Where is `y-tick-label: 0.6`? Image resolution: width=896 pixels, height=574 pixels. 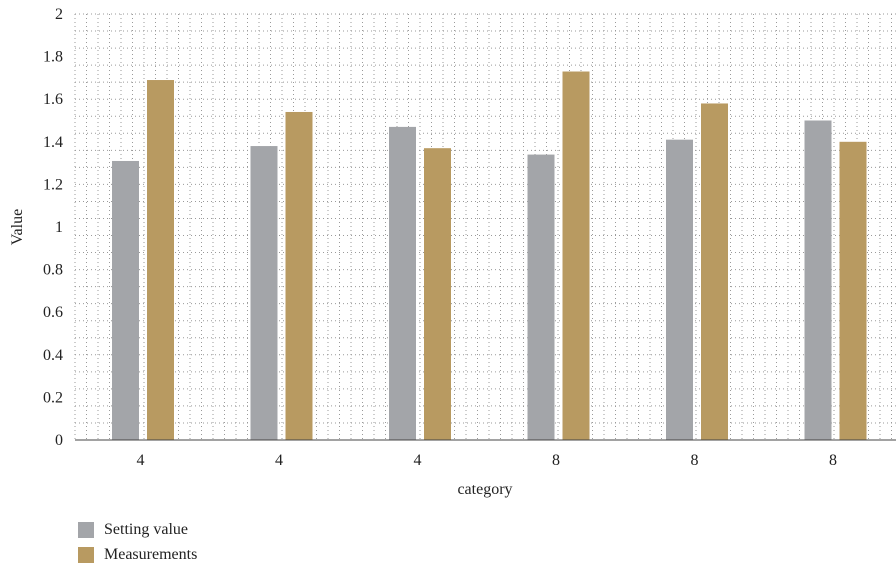 y-tick-label: 0.6 is located at coordinates (53, 312).